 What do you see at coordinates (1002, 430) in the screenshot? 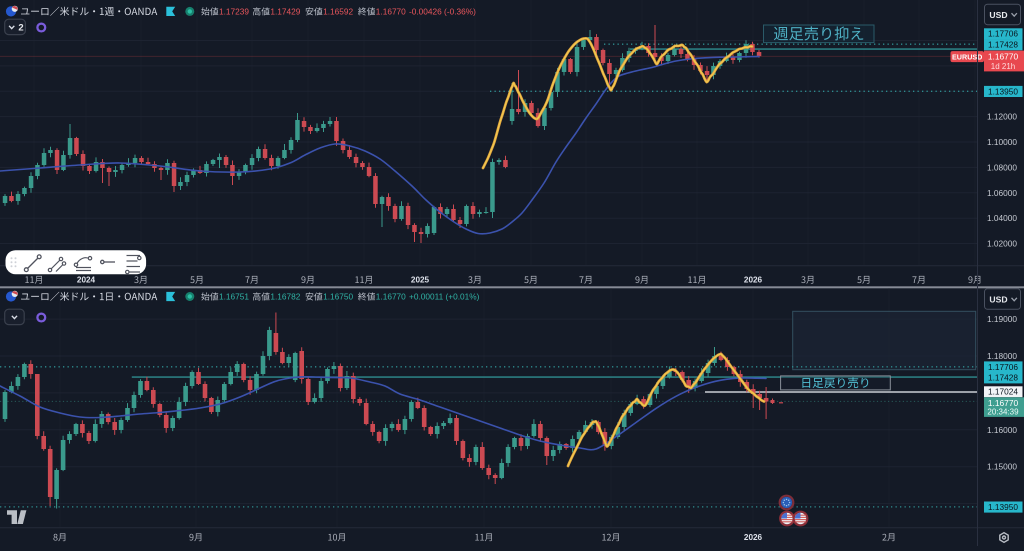
I see `svg-text: 1.16000` at bounding box center [1002, 430].